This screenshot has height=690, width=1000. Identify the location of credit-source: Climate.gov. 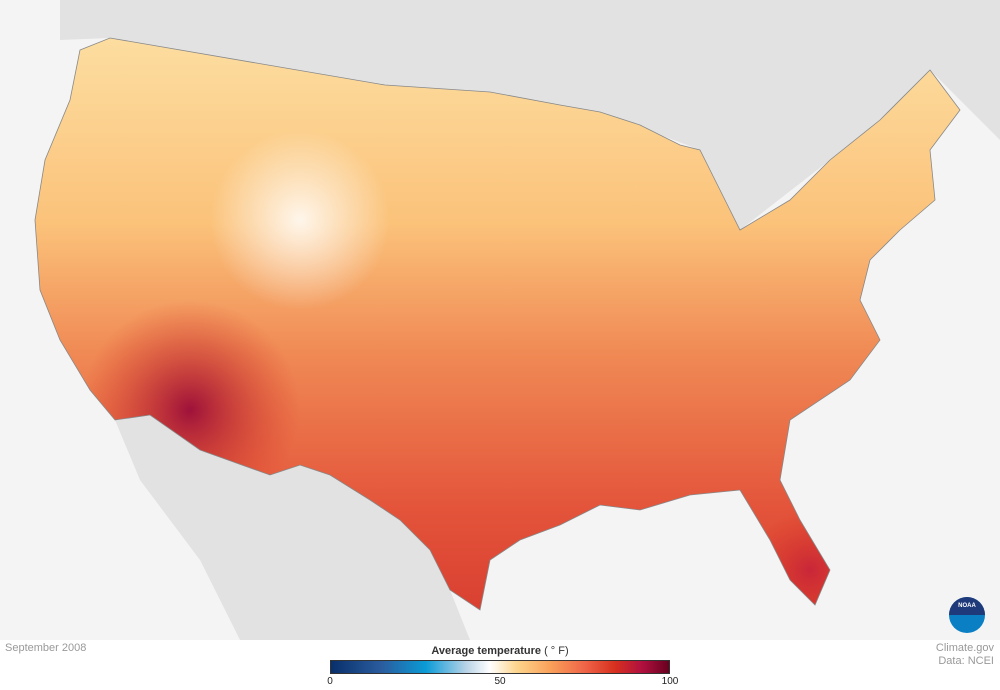
(964, 648).